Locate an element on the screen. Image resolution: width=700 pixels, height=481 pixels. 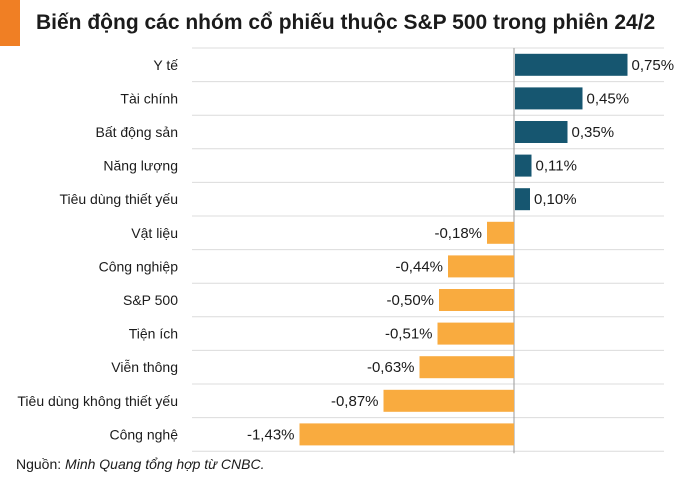
data-label: 0,75% is located at coordinates (653, 65).